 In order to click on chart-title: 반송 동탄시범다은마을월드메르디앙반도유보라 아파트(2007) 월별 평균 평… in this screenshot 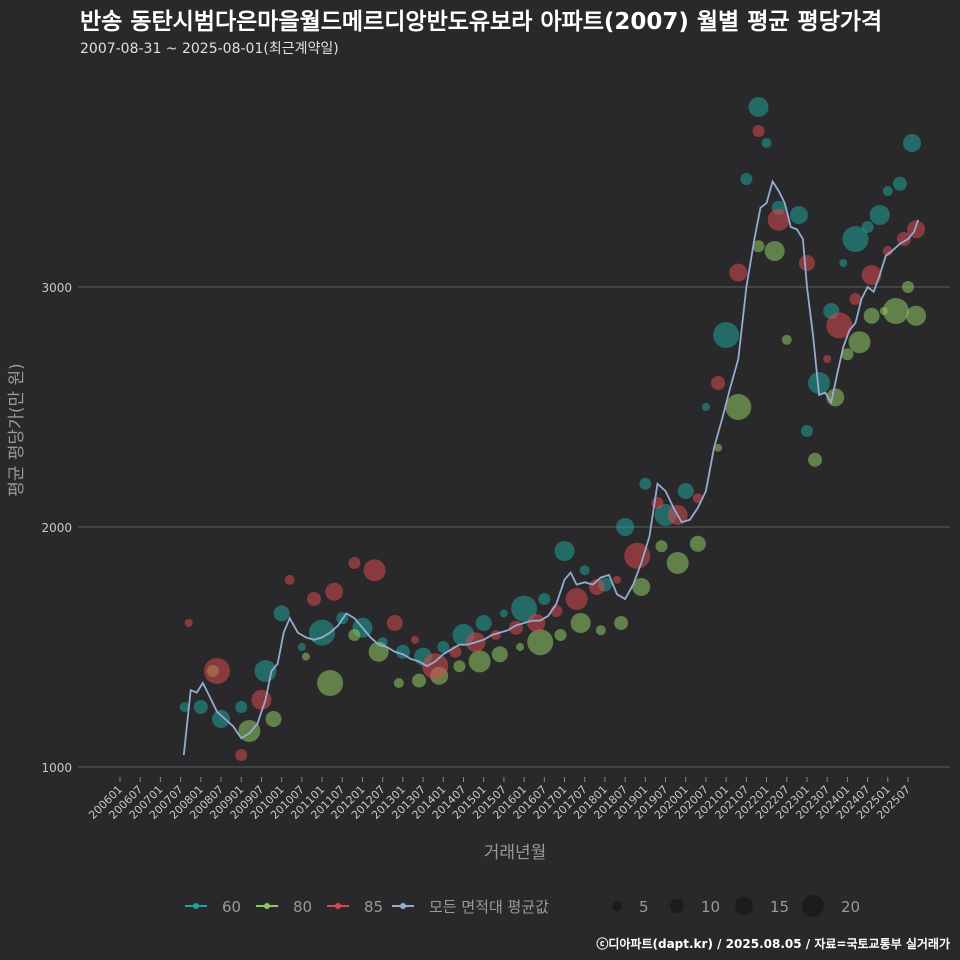, I will do `click(481, 22)`.